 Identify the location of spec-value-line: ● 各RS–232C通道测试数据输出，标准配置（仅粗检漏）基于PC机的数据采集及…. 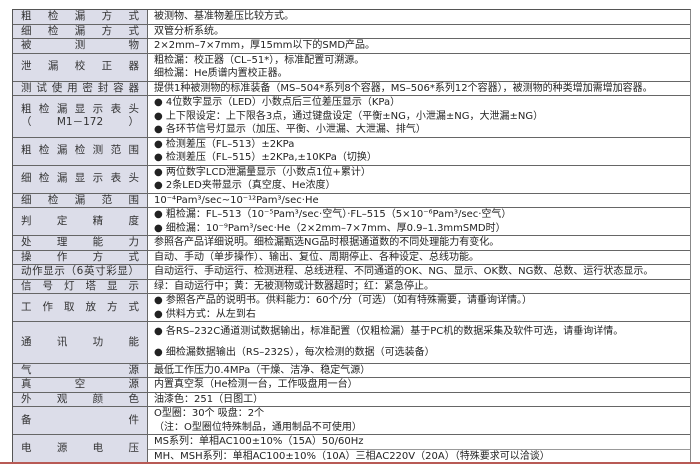
(389, 332).